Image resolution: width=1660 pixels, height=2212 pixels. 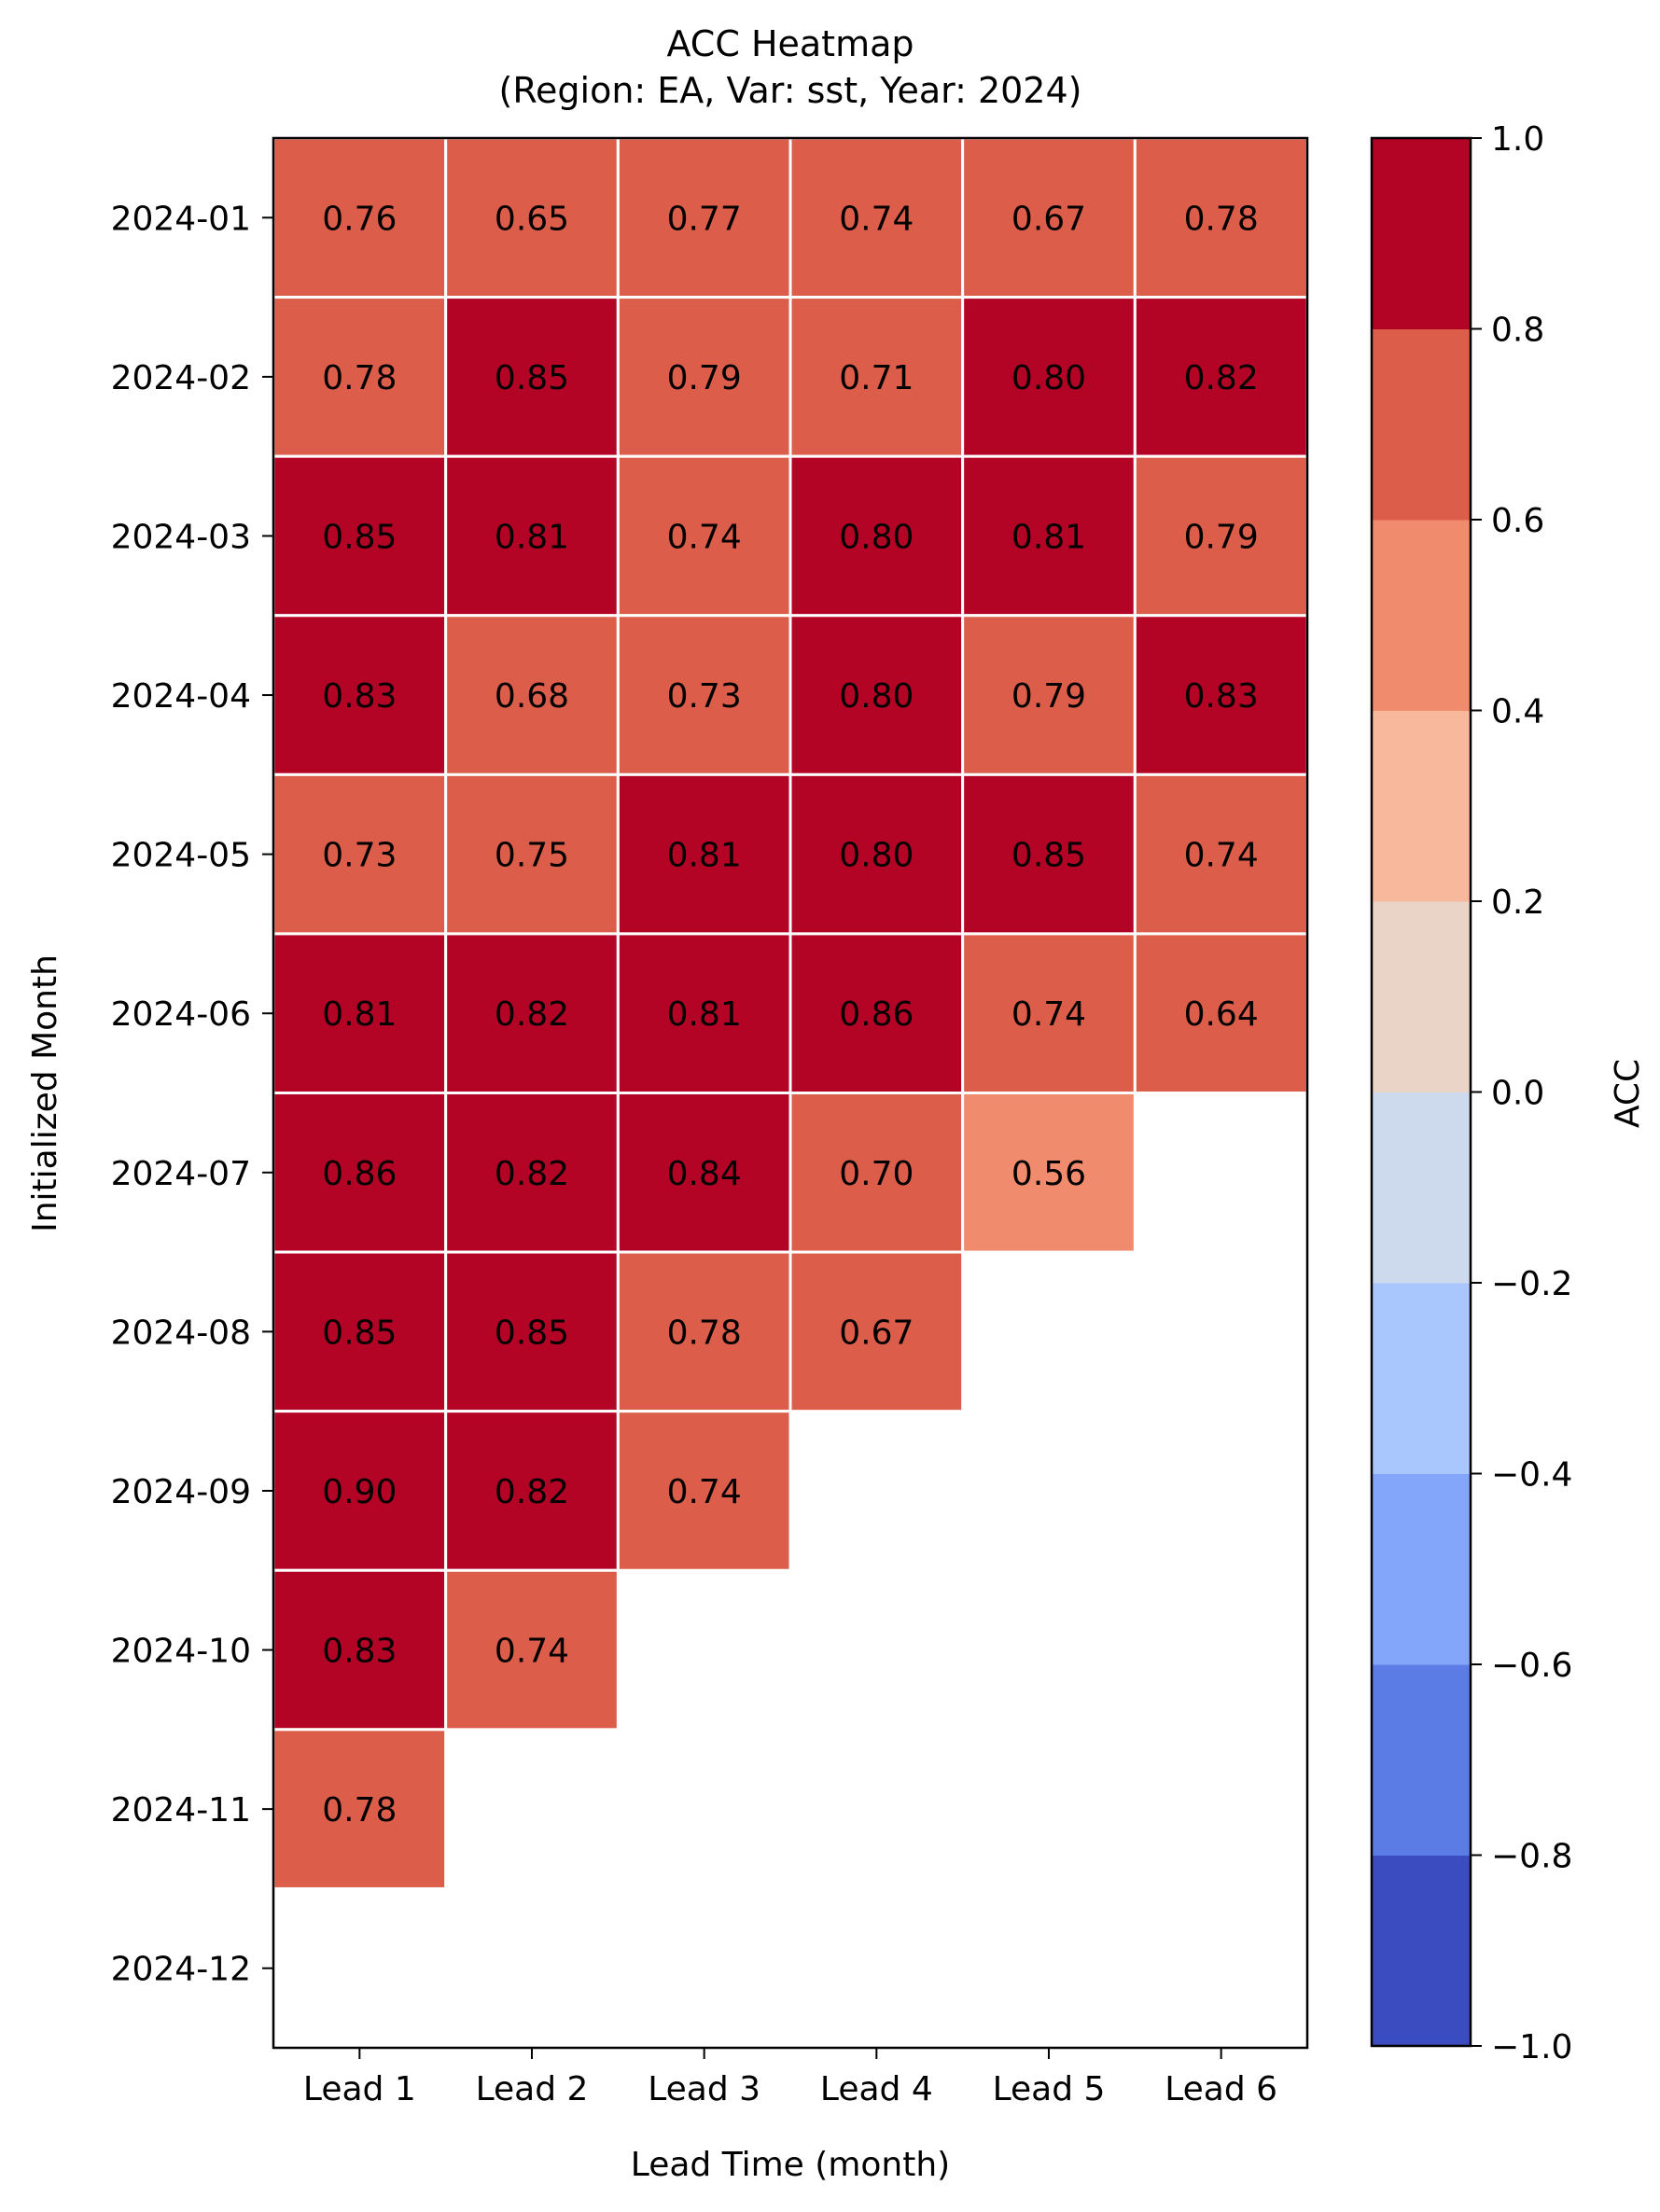 I want to click on cell-value-label: 0.68, so click(x=532, y=696).